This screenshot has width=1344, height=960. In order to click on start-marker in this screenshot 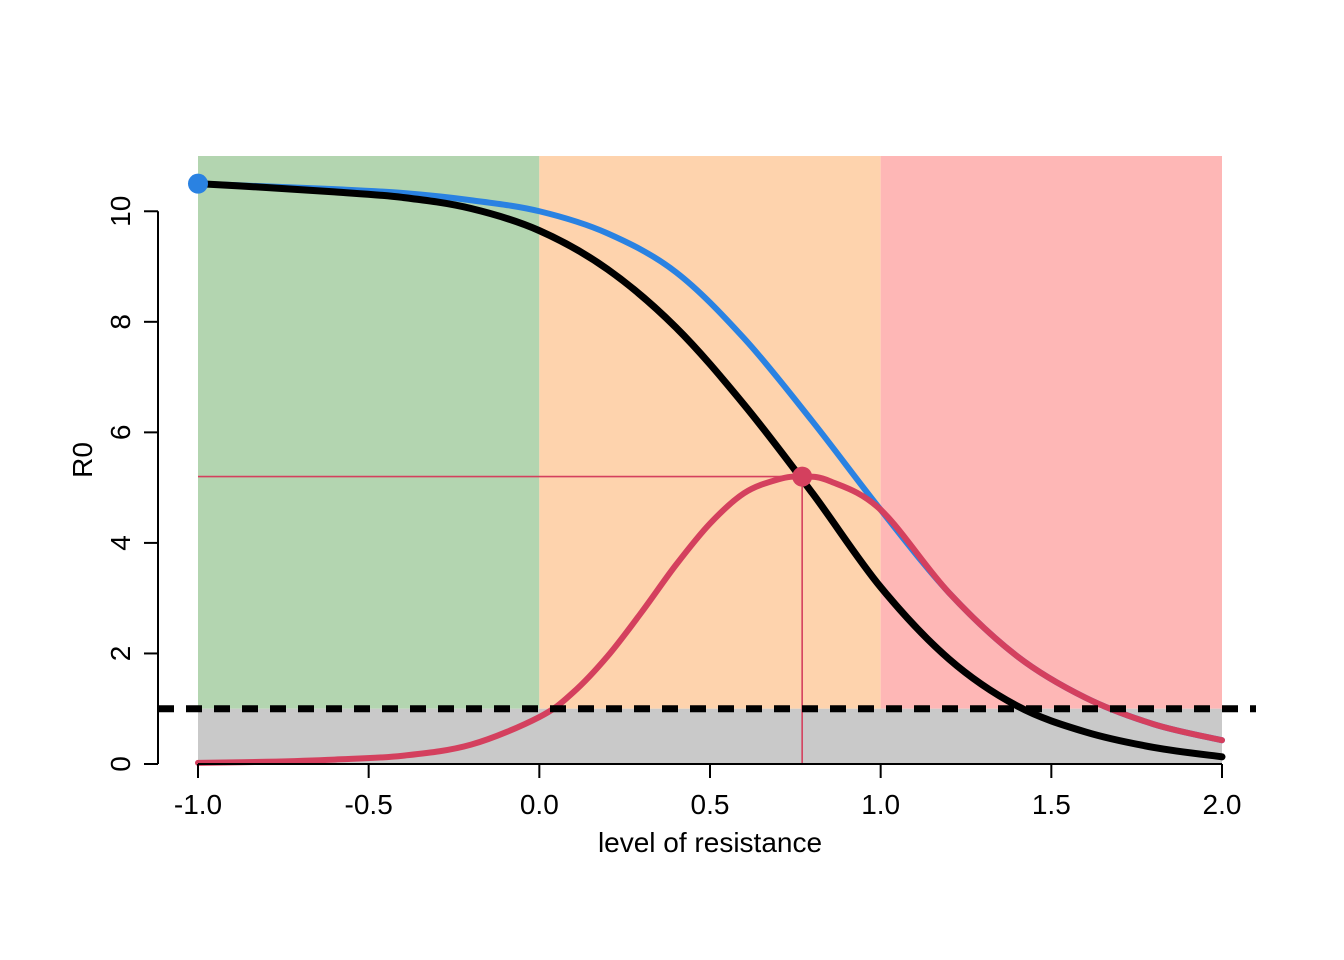, I will do `click(198, 183)`.